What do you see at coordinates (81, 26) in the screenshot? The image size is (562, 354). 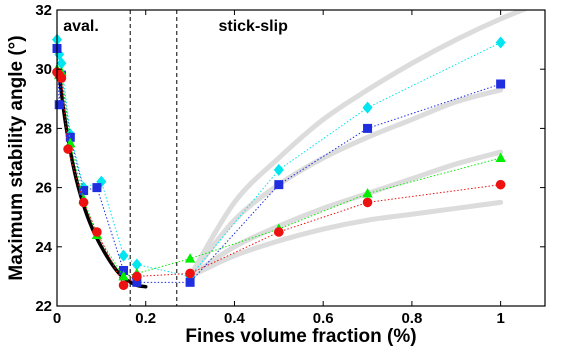 I see `region-label-avalanche: aval.` at bounding box center [81, 26].